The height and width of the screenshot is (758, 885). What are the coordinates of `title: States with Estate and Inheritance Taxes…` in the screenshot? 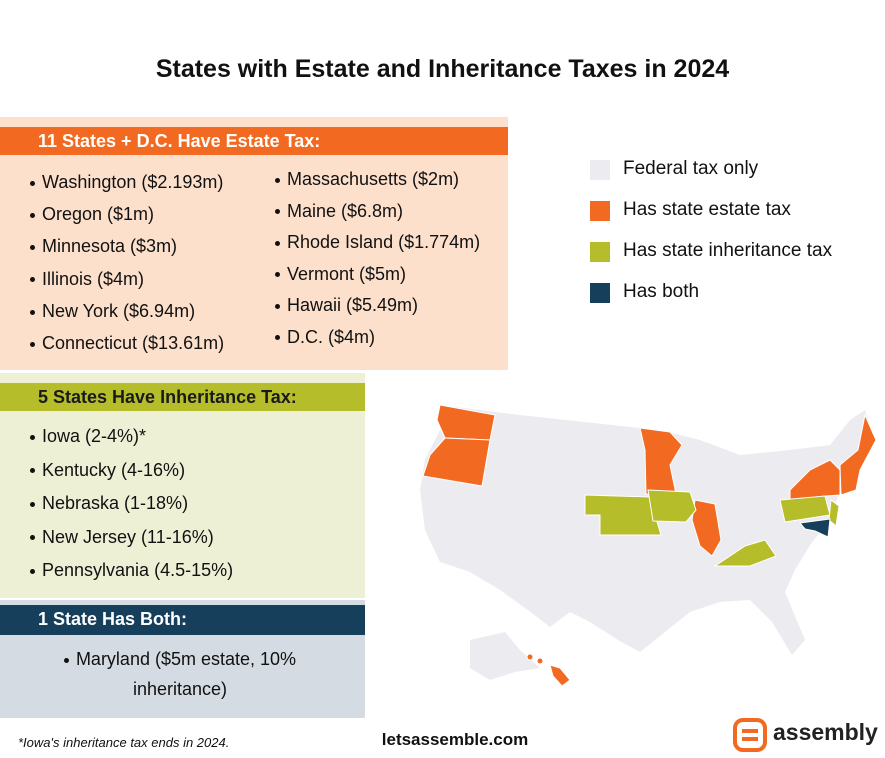 It's located at (442, 69).